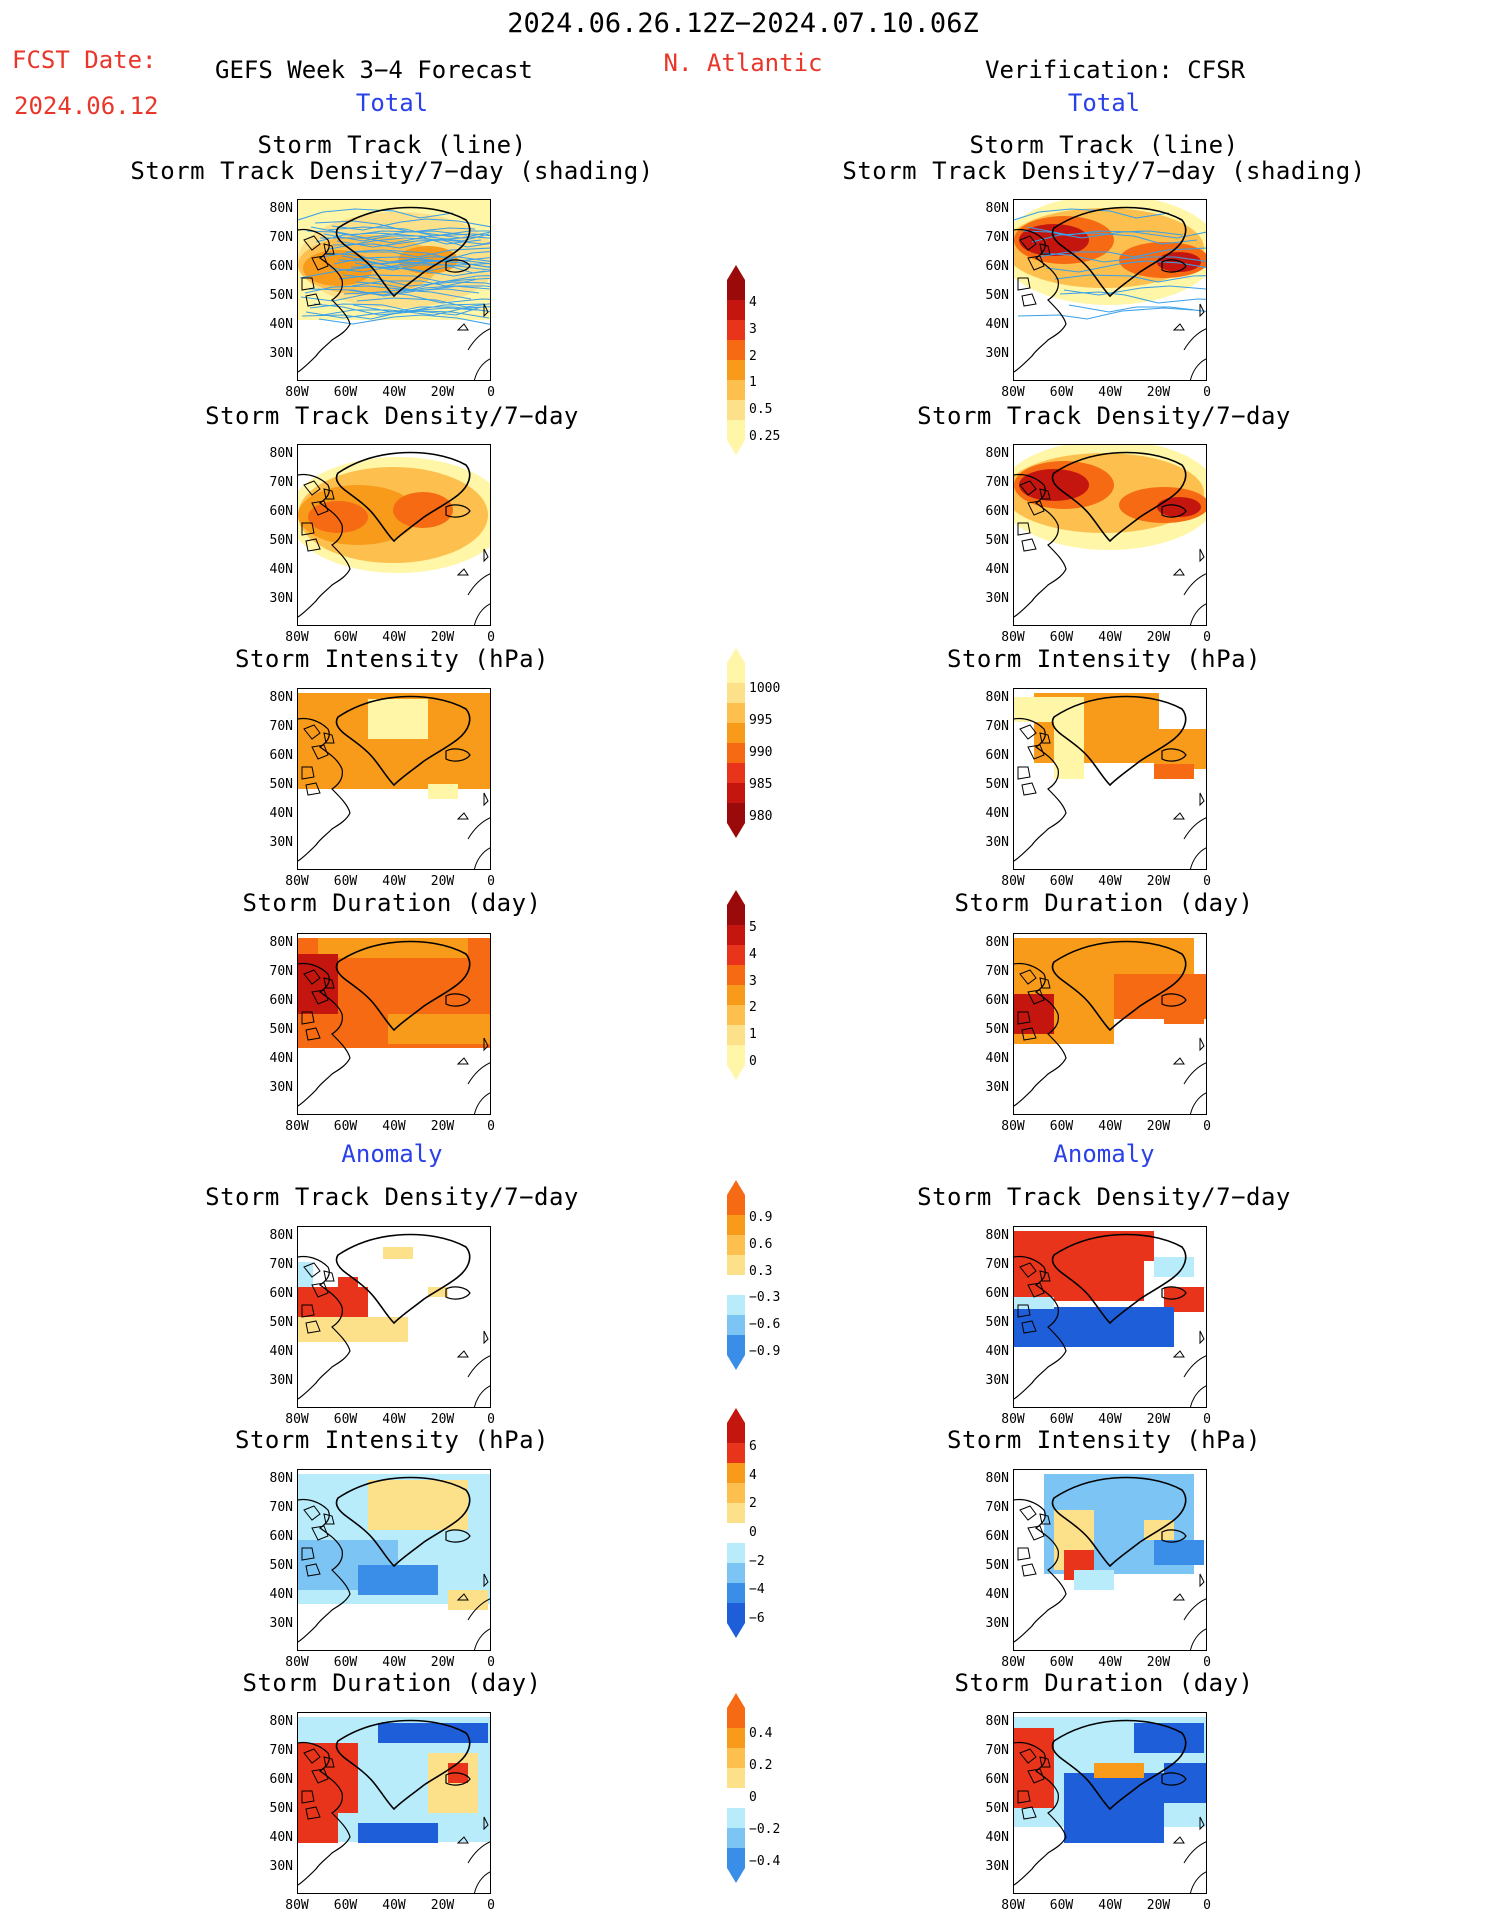  I want to click on title-duration-right: Storm Duration (day), so click(1104, 903).